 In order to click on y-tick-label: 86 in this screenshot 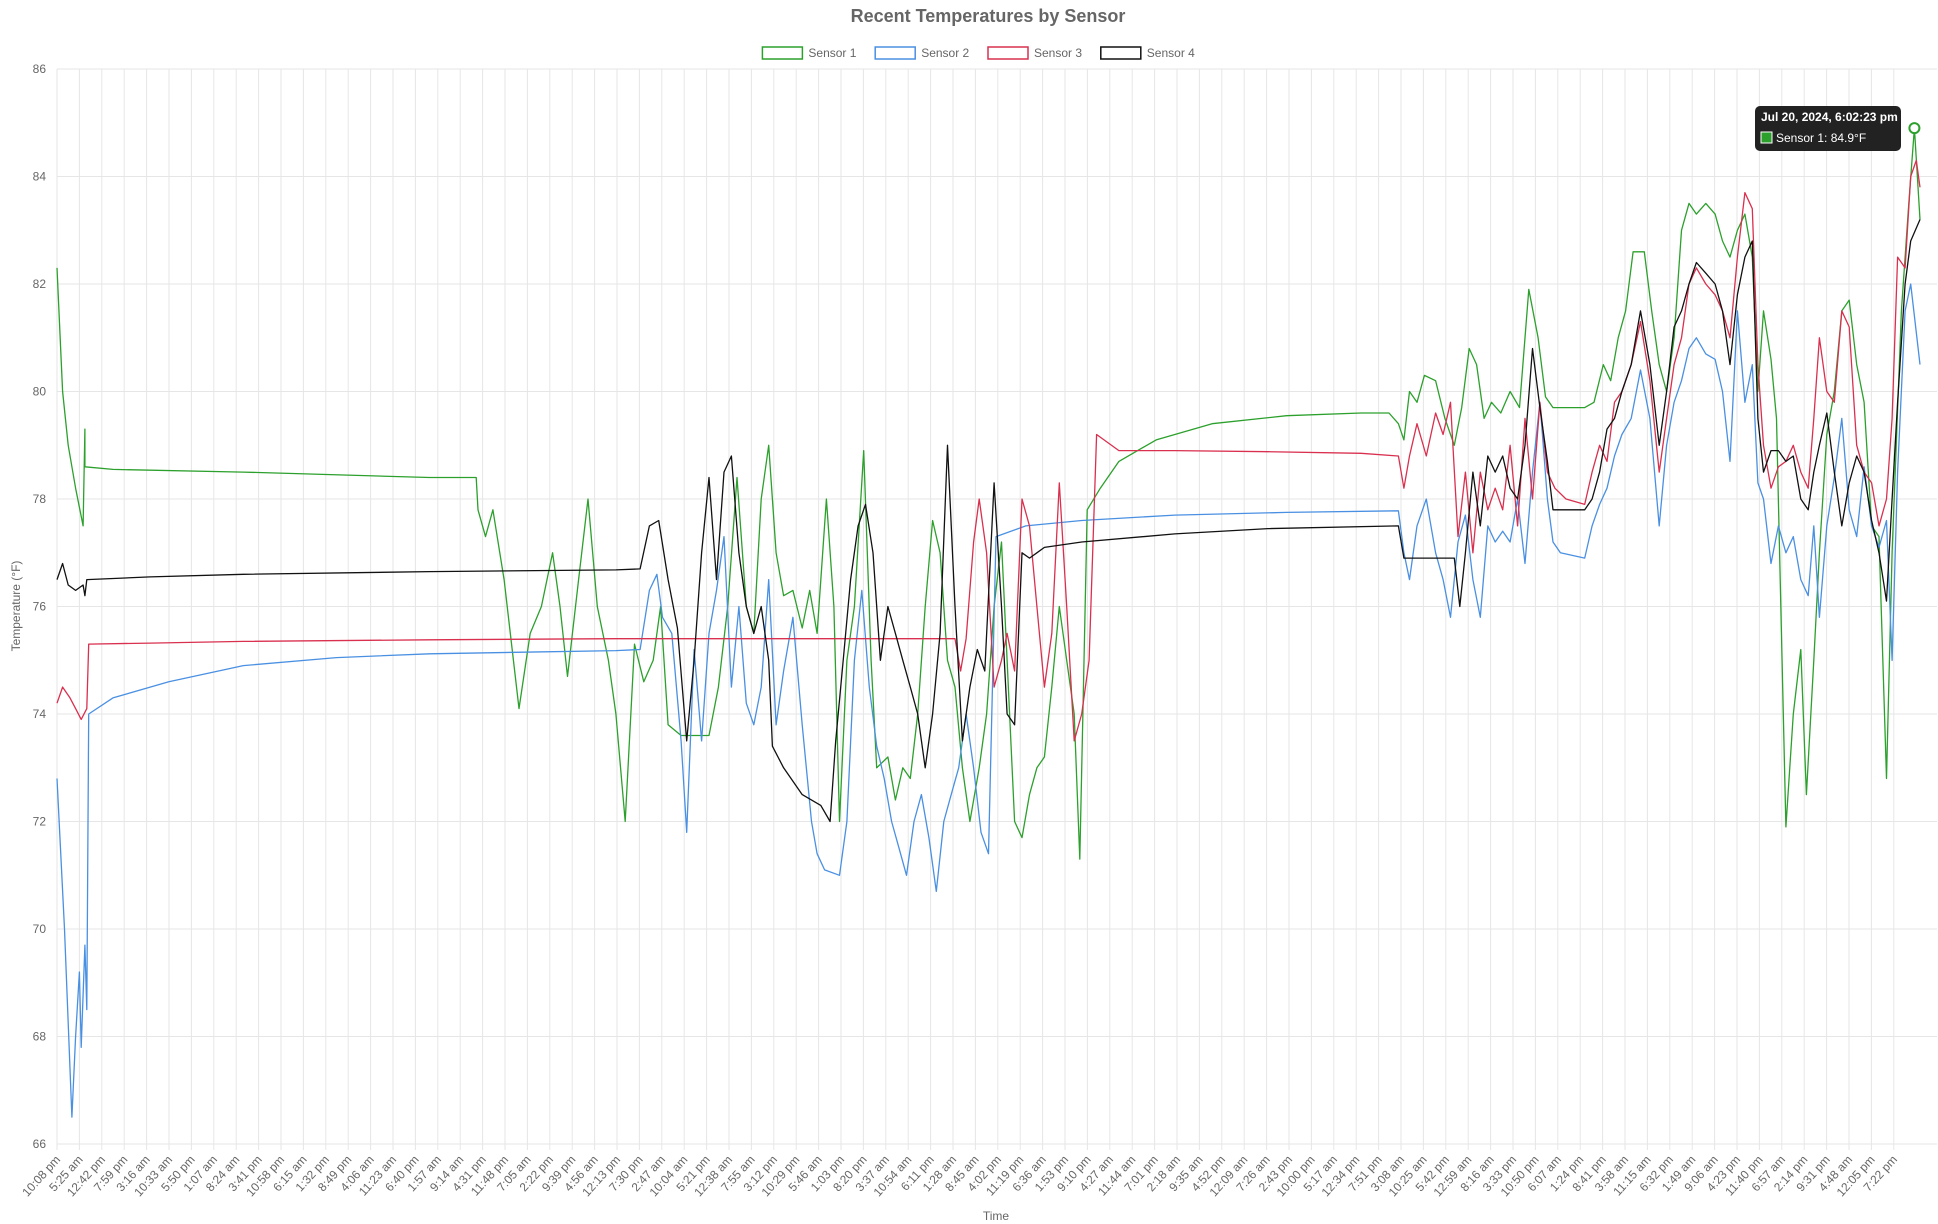, I will do `click(40, 69)`.